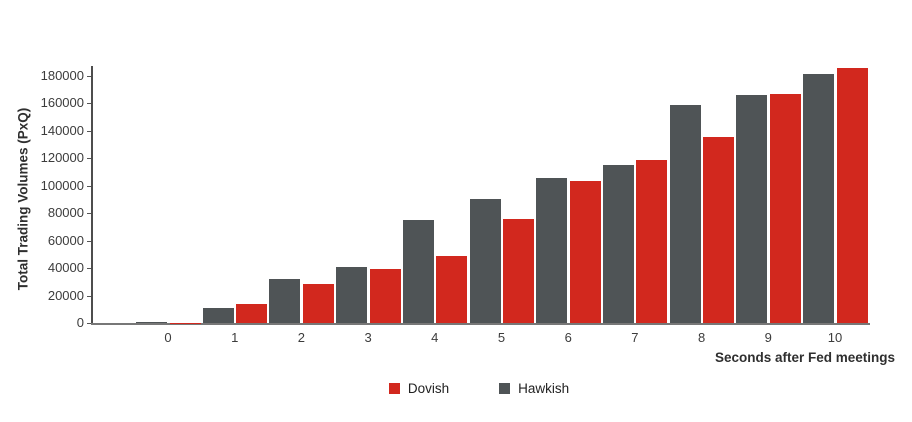  What do you see at coordinates (65, 213) in the screenshot?
I see `y-tick-label-80000: 80000` at bounding box center [65, 213].